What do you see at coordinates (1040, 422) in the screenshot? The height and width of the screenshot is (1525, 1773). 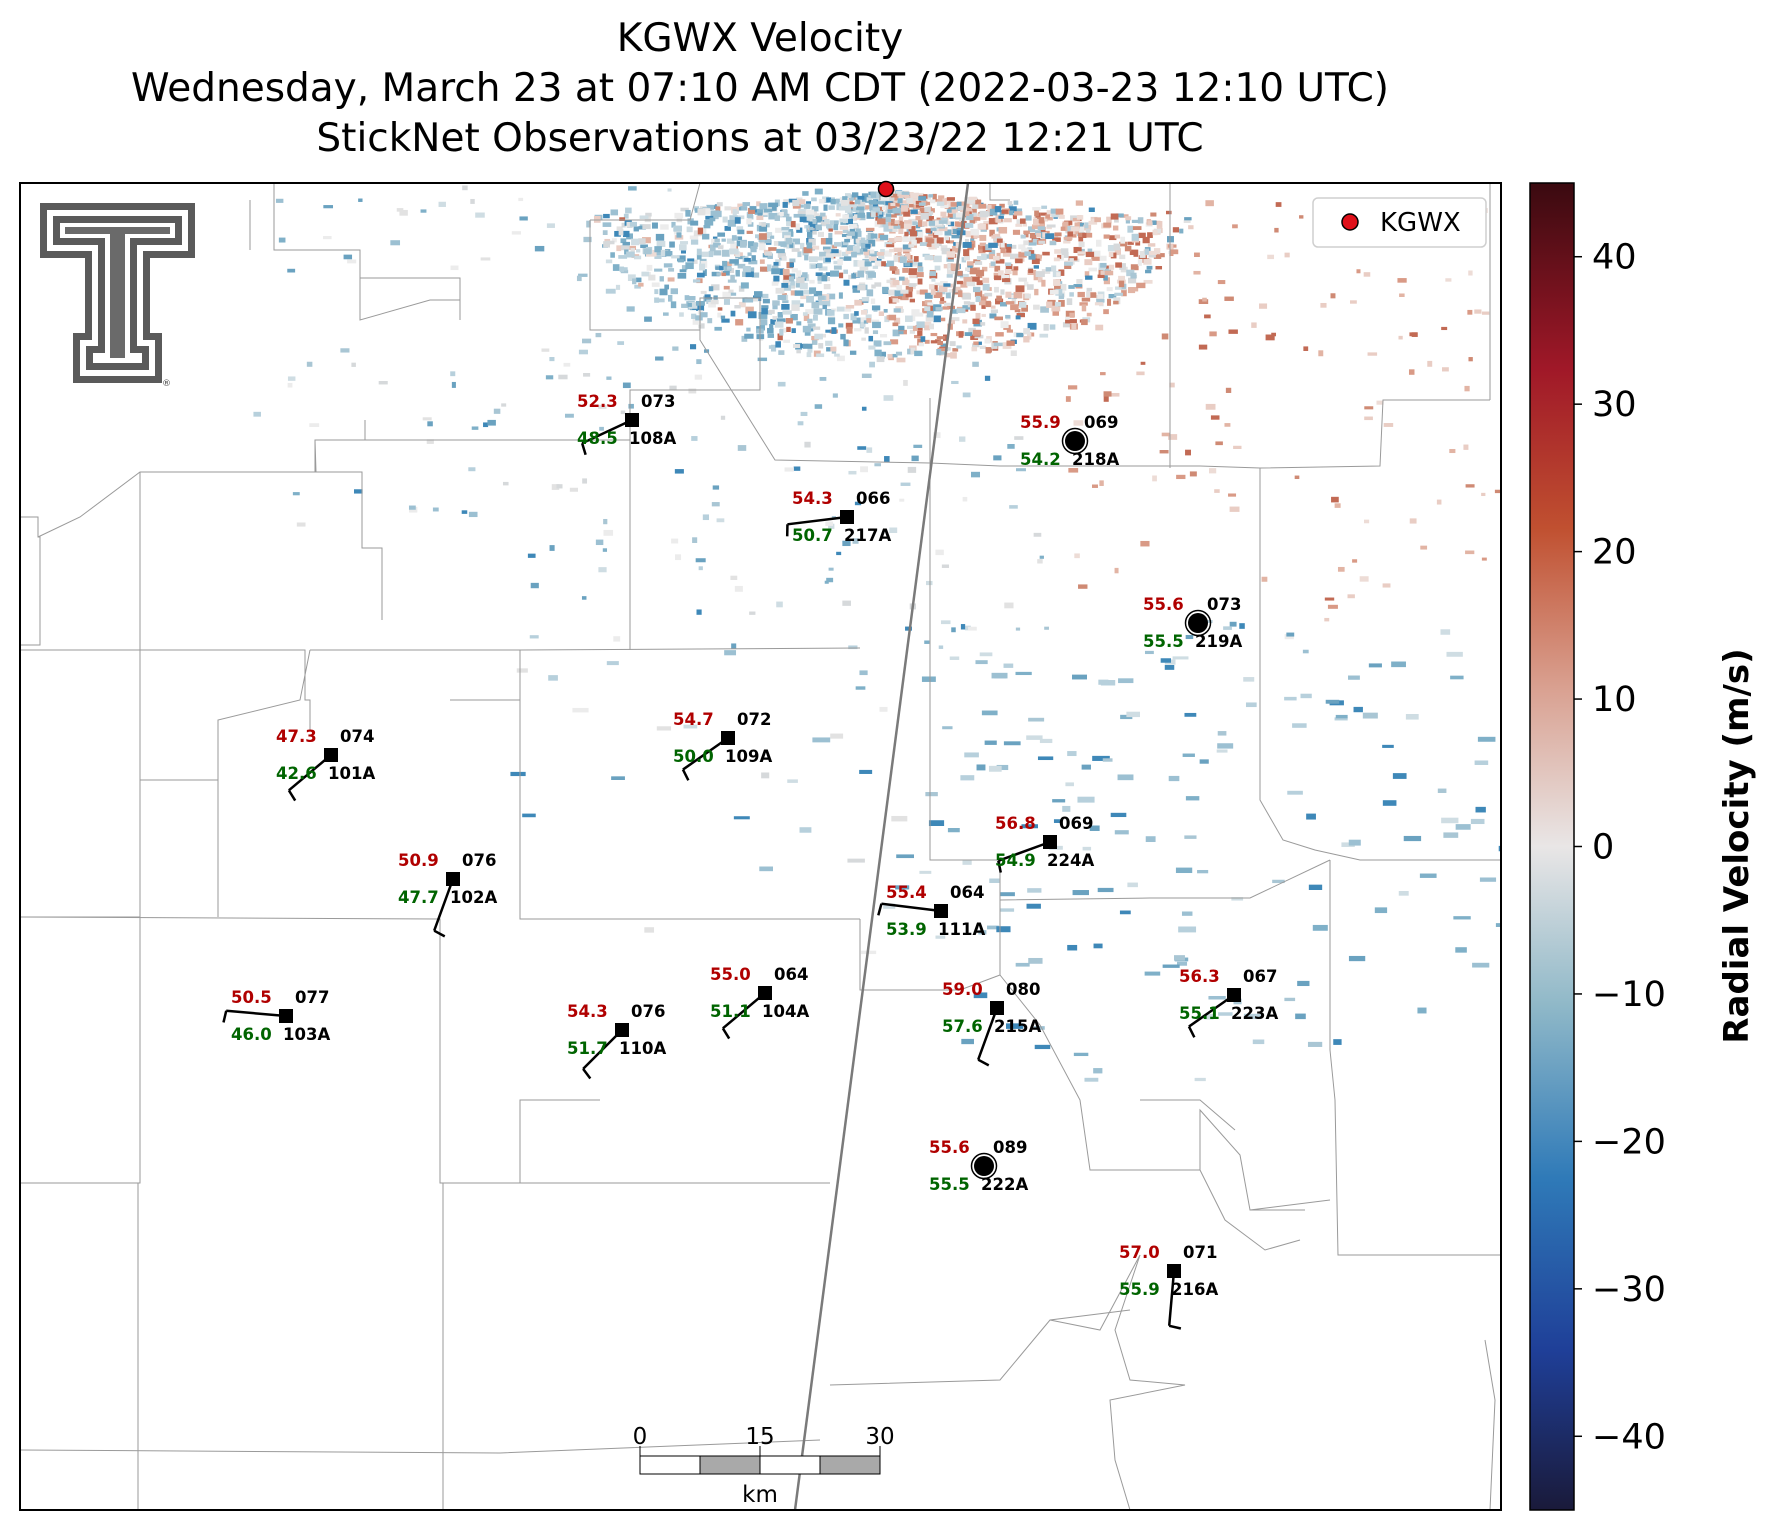 I see `station-temp: 55.9` at bounding box center [1040, 422].